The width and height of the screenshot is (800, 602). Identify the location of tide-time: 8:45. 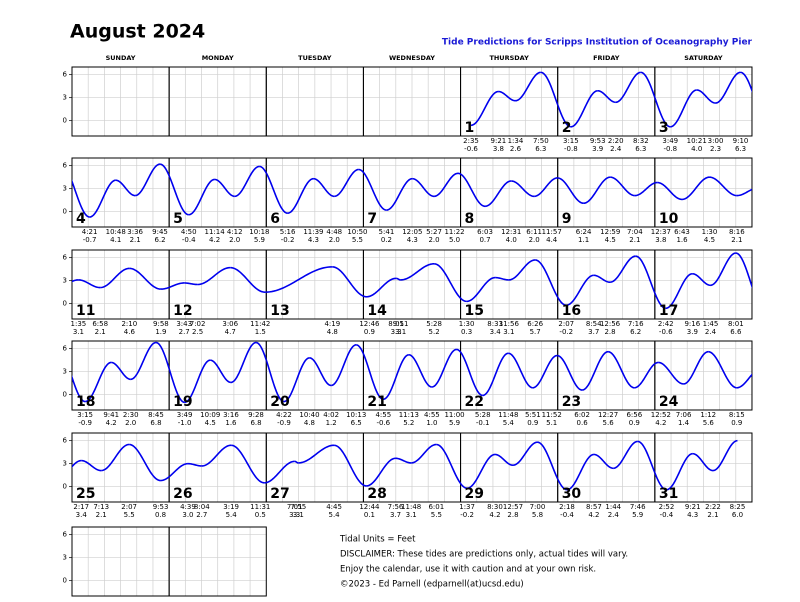
(156, 415).